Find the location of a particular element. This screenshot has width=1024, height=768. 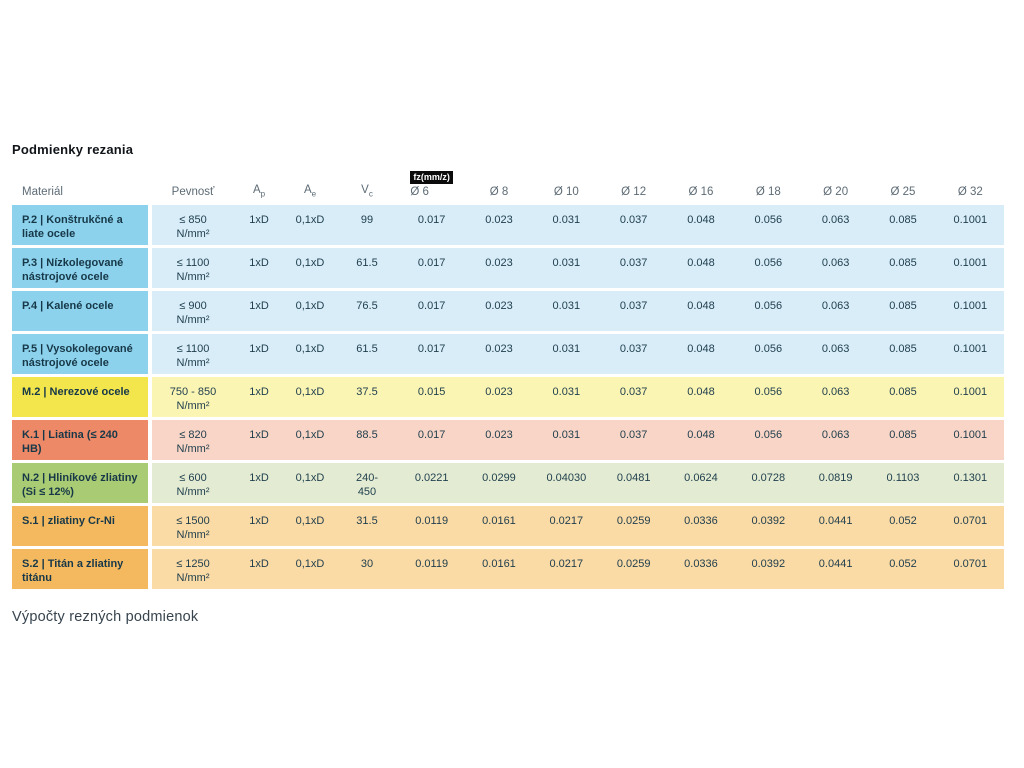

fz-d10: 0.0217 is located at coordinates (566, 569).